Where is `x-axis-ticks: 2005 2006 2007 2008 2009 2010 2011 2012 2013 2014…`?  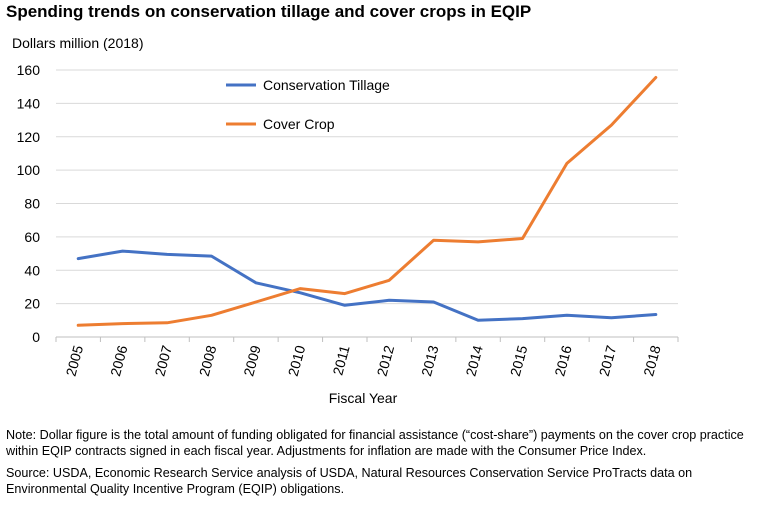 x-axis-ticks: 2005 2006 2007 2008 2009 2010 2011 2012 2013 2014… is located at coordinates (367, 357).